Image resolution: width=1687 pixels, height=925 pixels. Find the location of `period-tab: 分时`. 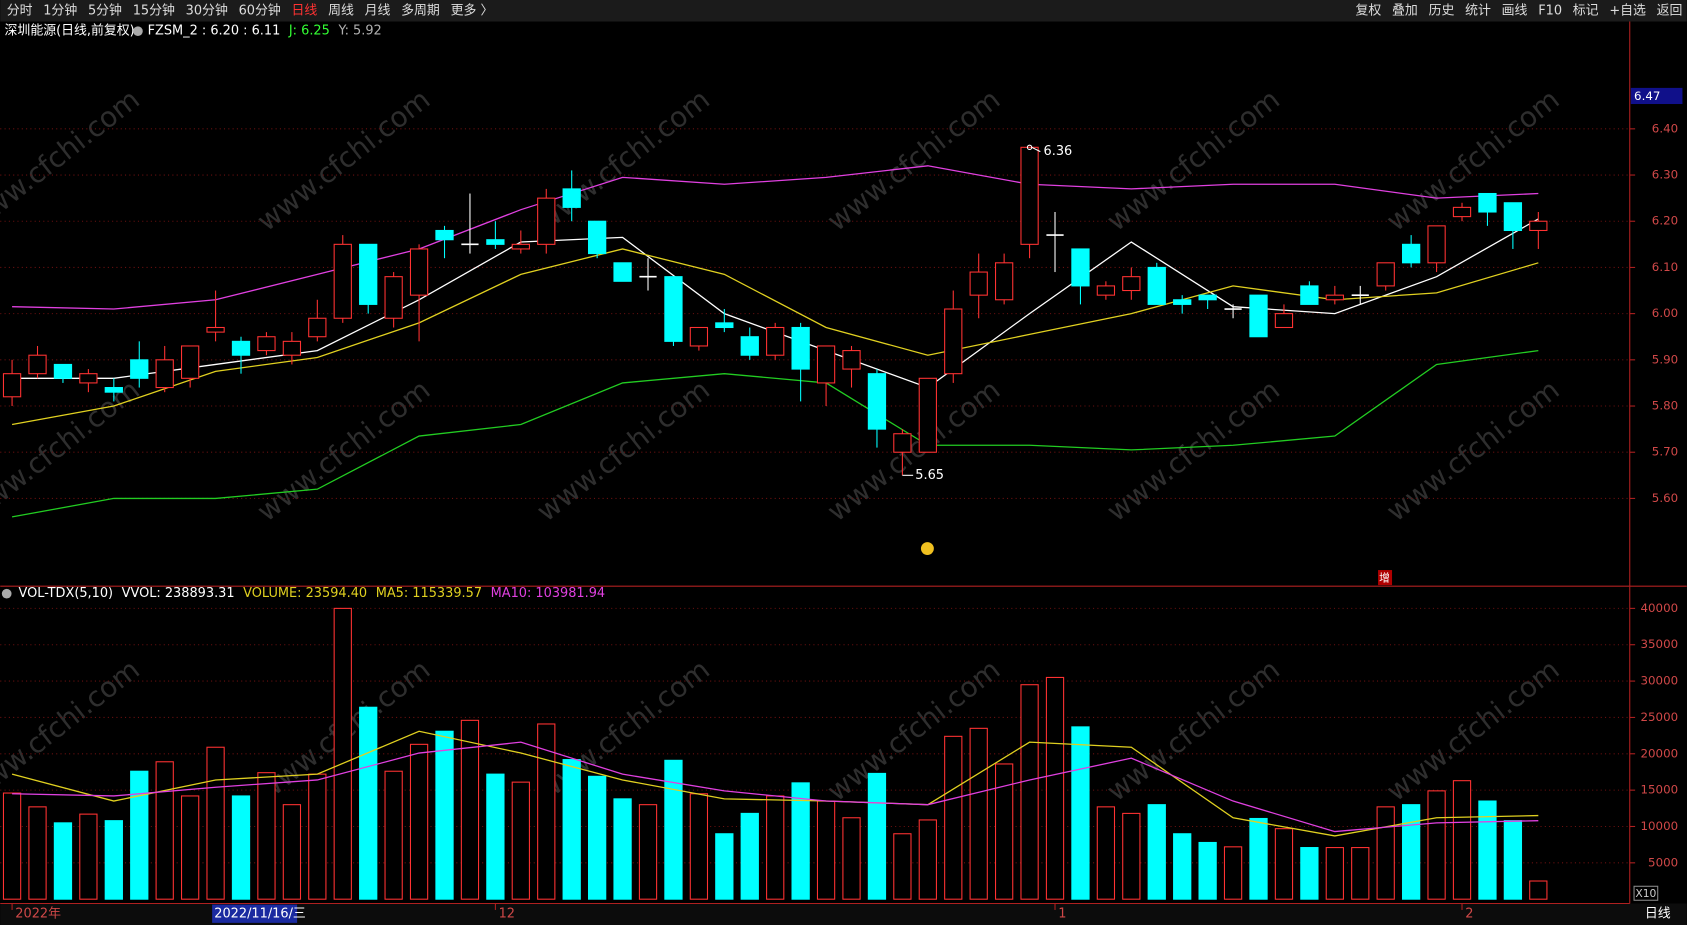

period-tab: 分时 is located at coordinates (20, 10).